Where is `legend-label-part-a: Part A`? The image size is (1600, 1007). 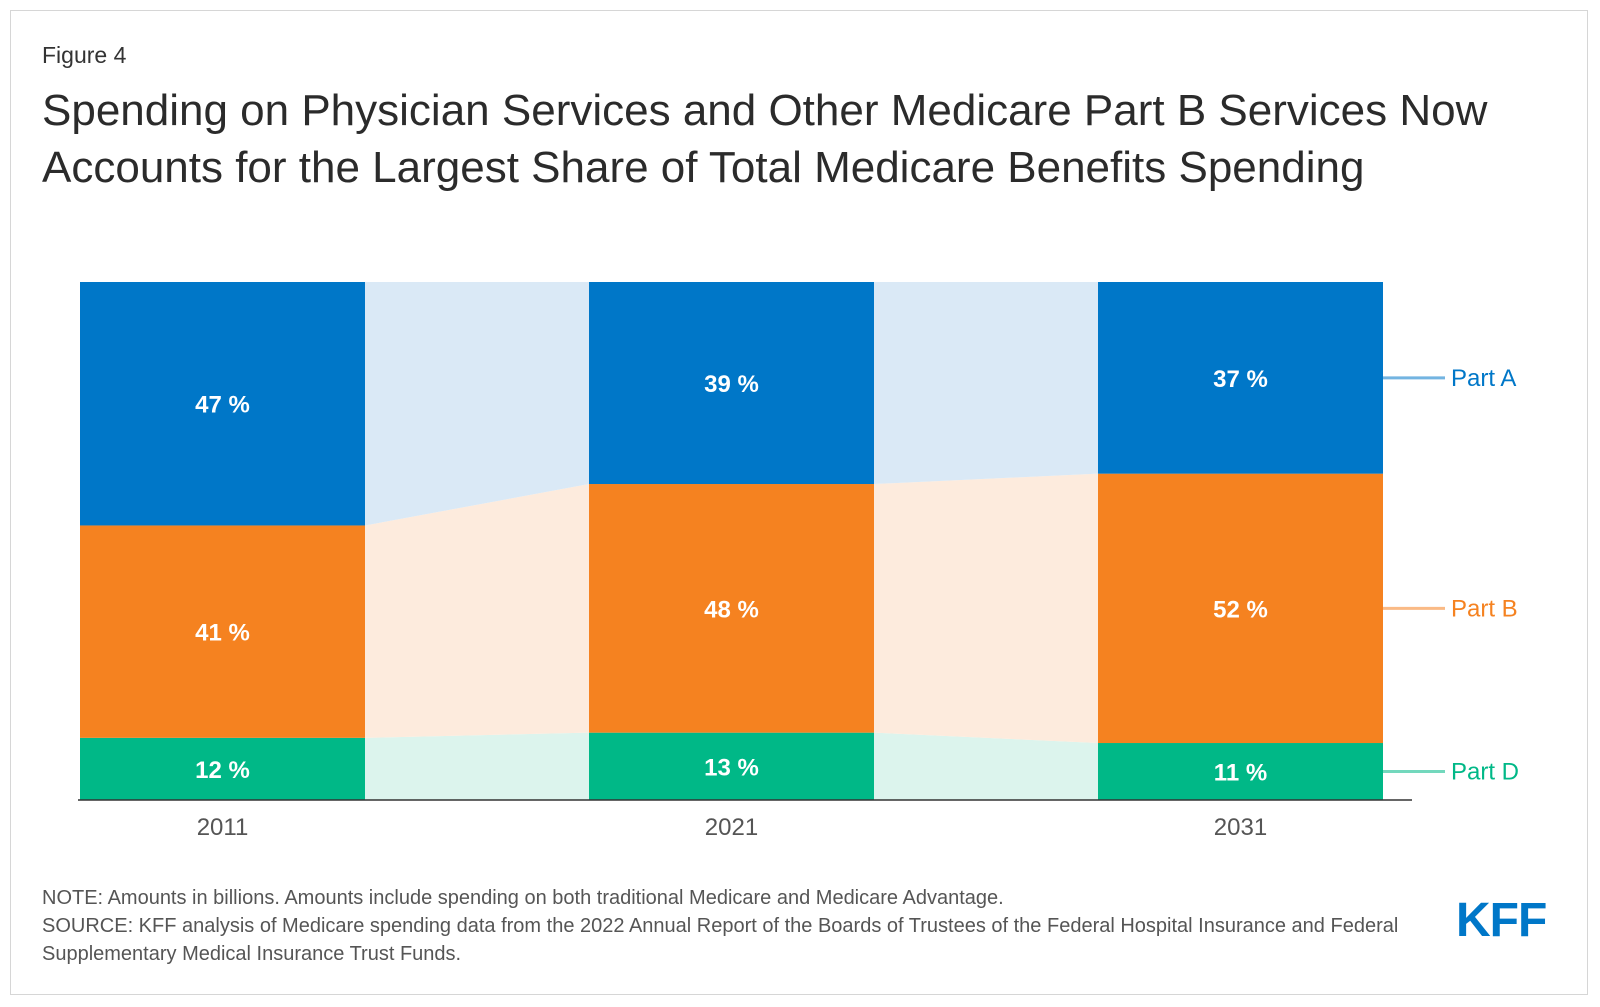 legend-label-part-a: Part A is located at coordinates (1483, 378).